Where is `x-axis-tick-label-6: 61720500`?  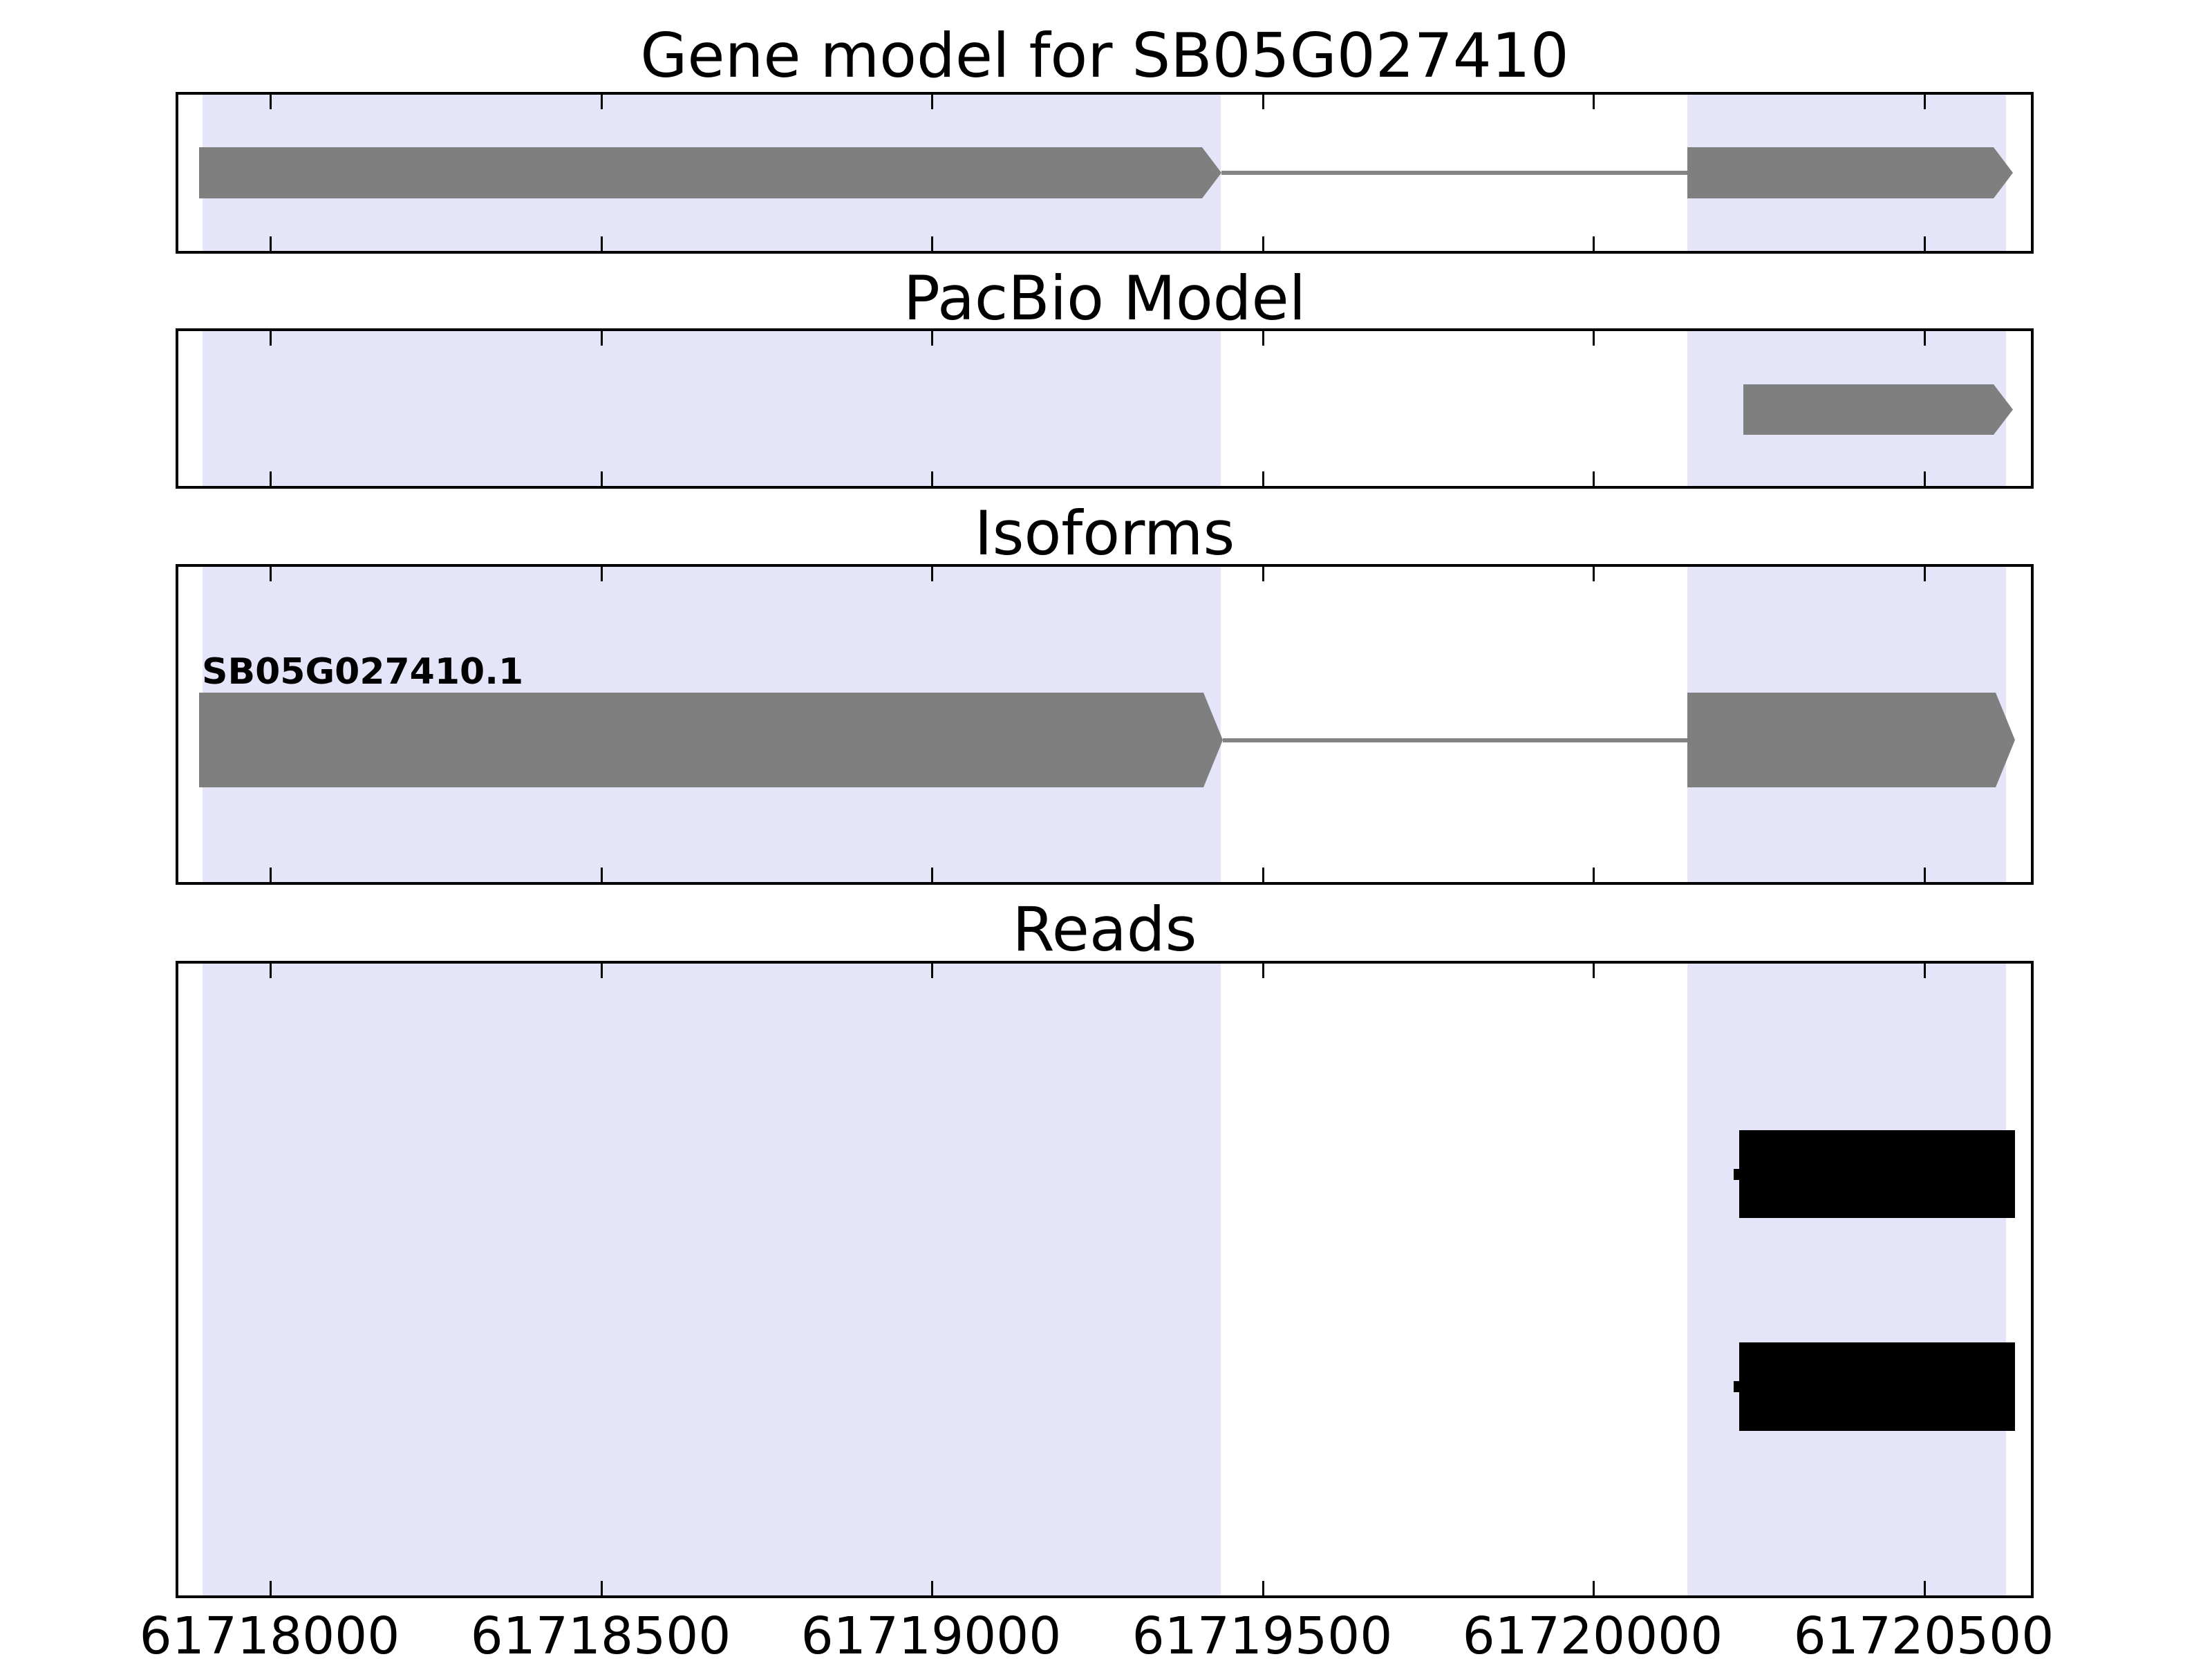 x-axis-tick-label-6: 61720500 is located at coordinates (1924, 1633).